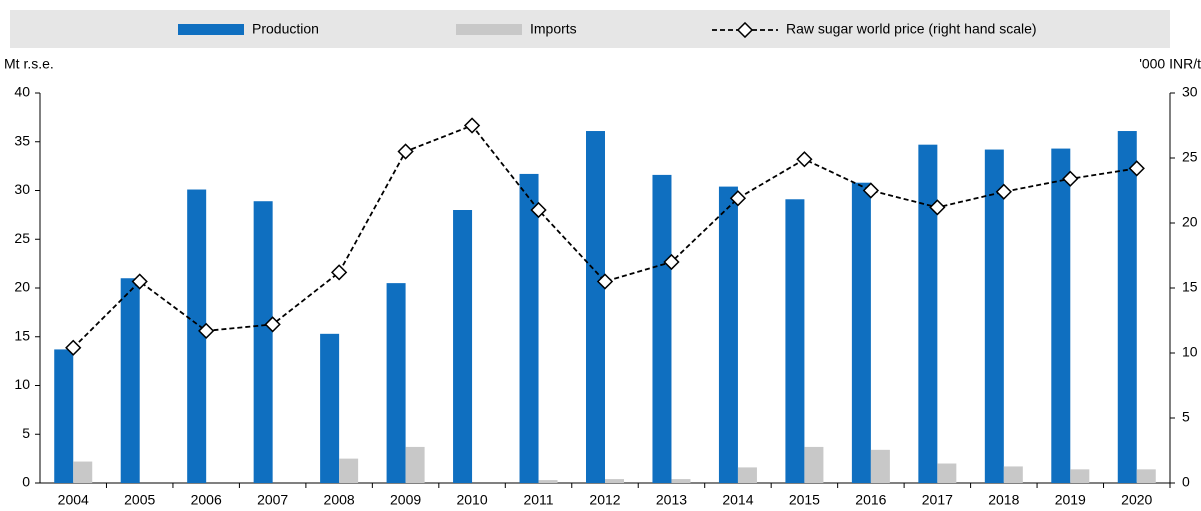 This screenshot has width=1201, height=511. Describe the element at coordinates (1170, 64) in the screenshot. I see `y2-axis-label: '000 INR/t` at that location.